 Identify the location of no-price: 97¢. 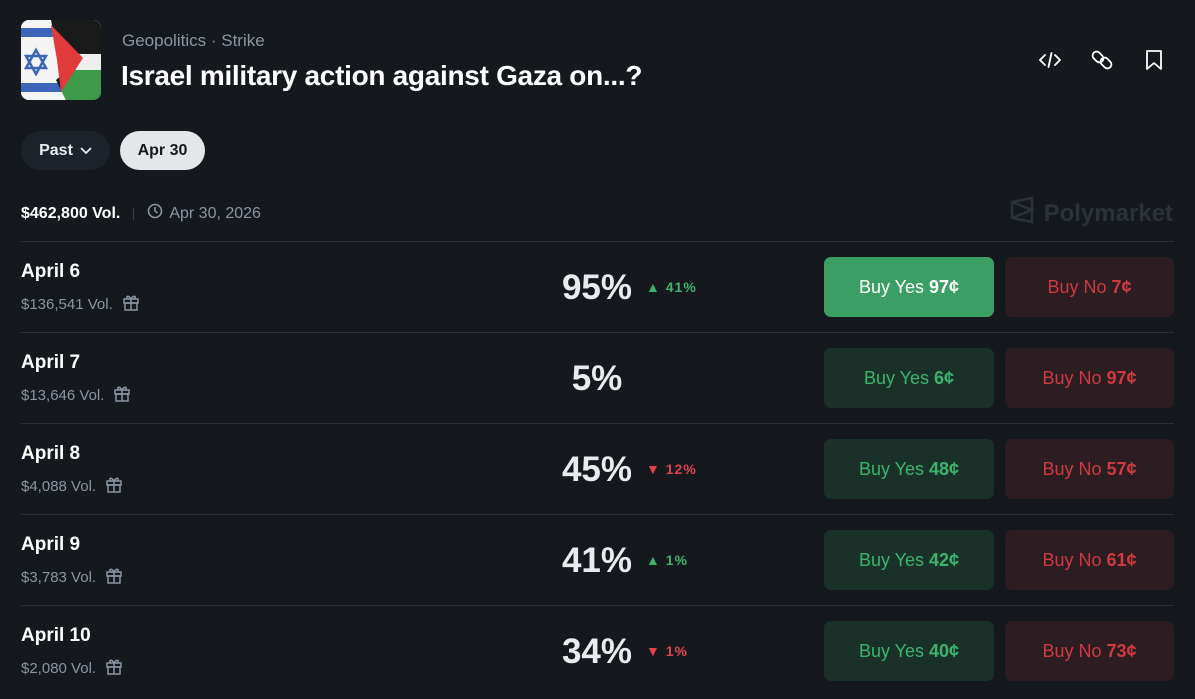
(1121, 377).